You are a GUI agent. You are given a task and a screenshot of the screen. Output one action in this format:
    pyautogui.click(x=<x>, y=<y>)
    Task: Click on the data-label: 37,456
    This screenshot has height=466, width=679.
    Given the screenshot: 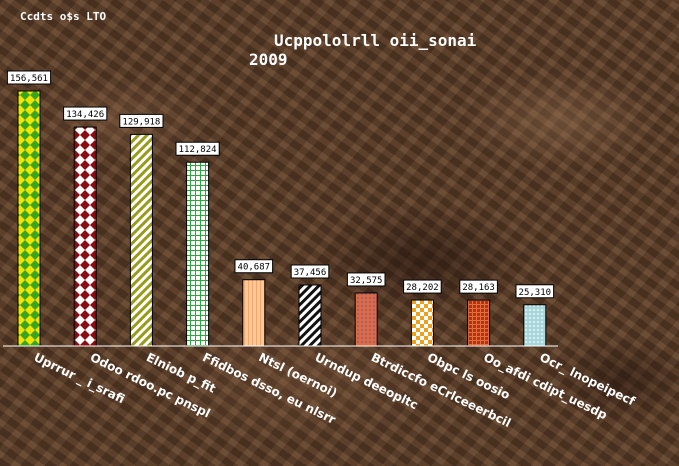 What is the action you would take?
    pyautogui.click(x=310, y=273)
    